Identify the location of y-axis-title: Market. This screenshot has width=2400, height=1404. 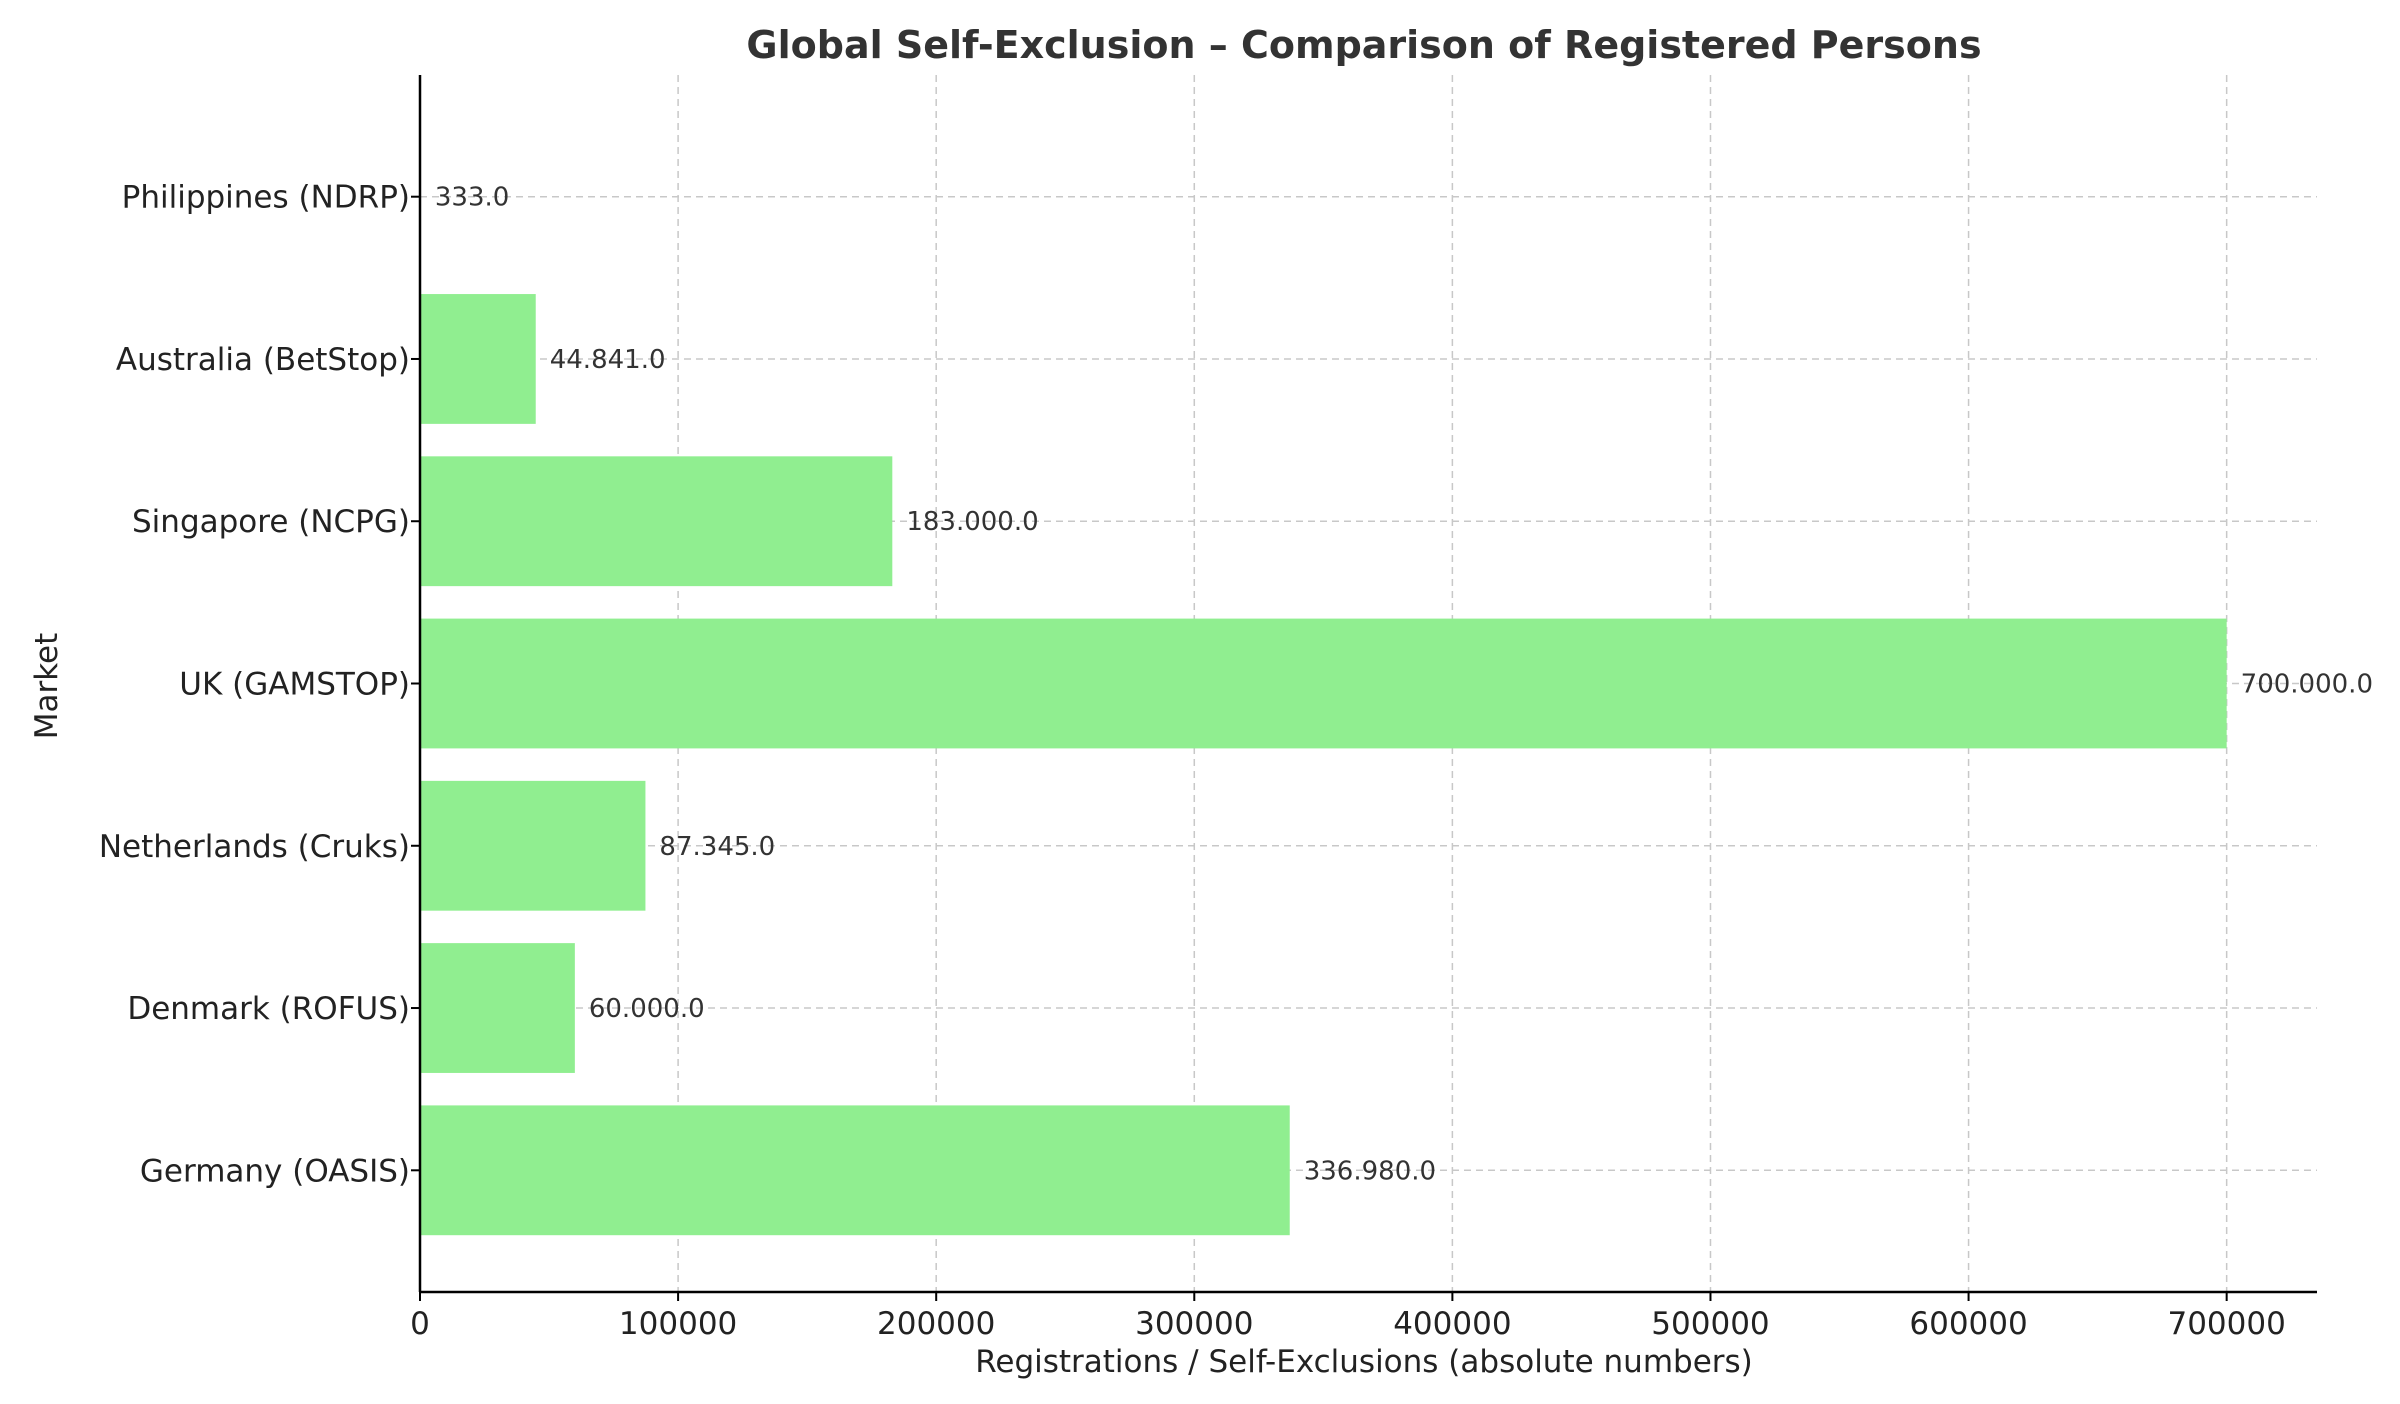
(47, 686).